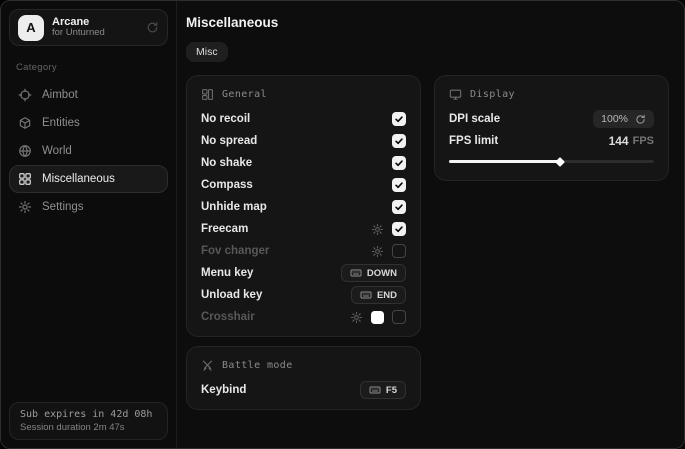 The width and height of the screenshot is (685, 449). What do you see at coordinates (399, 119) in the screenshot?
I see `no-recoil-checkbox` at bounding box center [399, 119].